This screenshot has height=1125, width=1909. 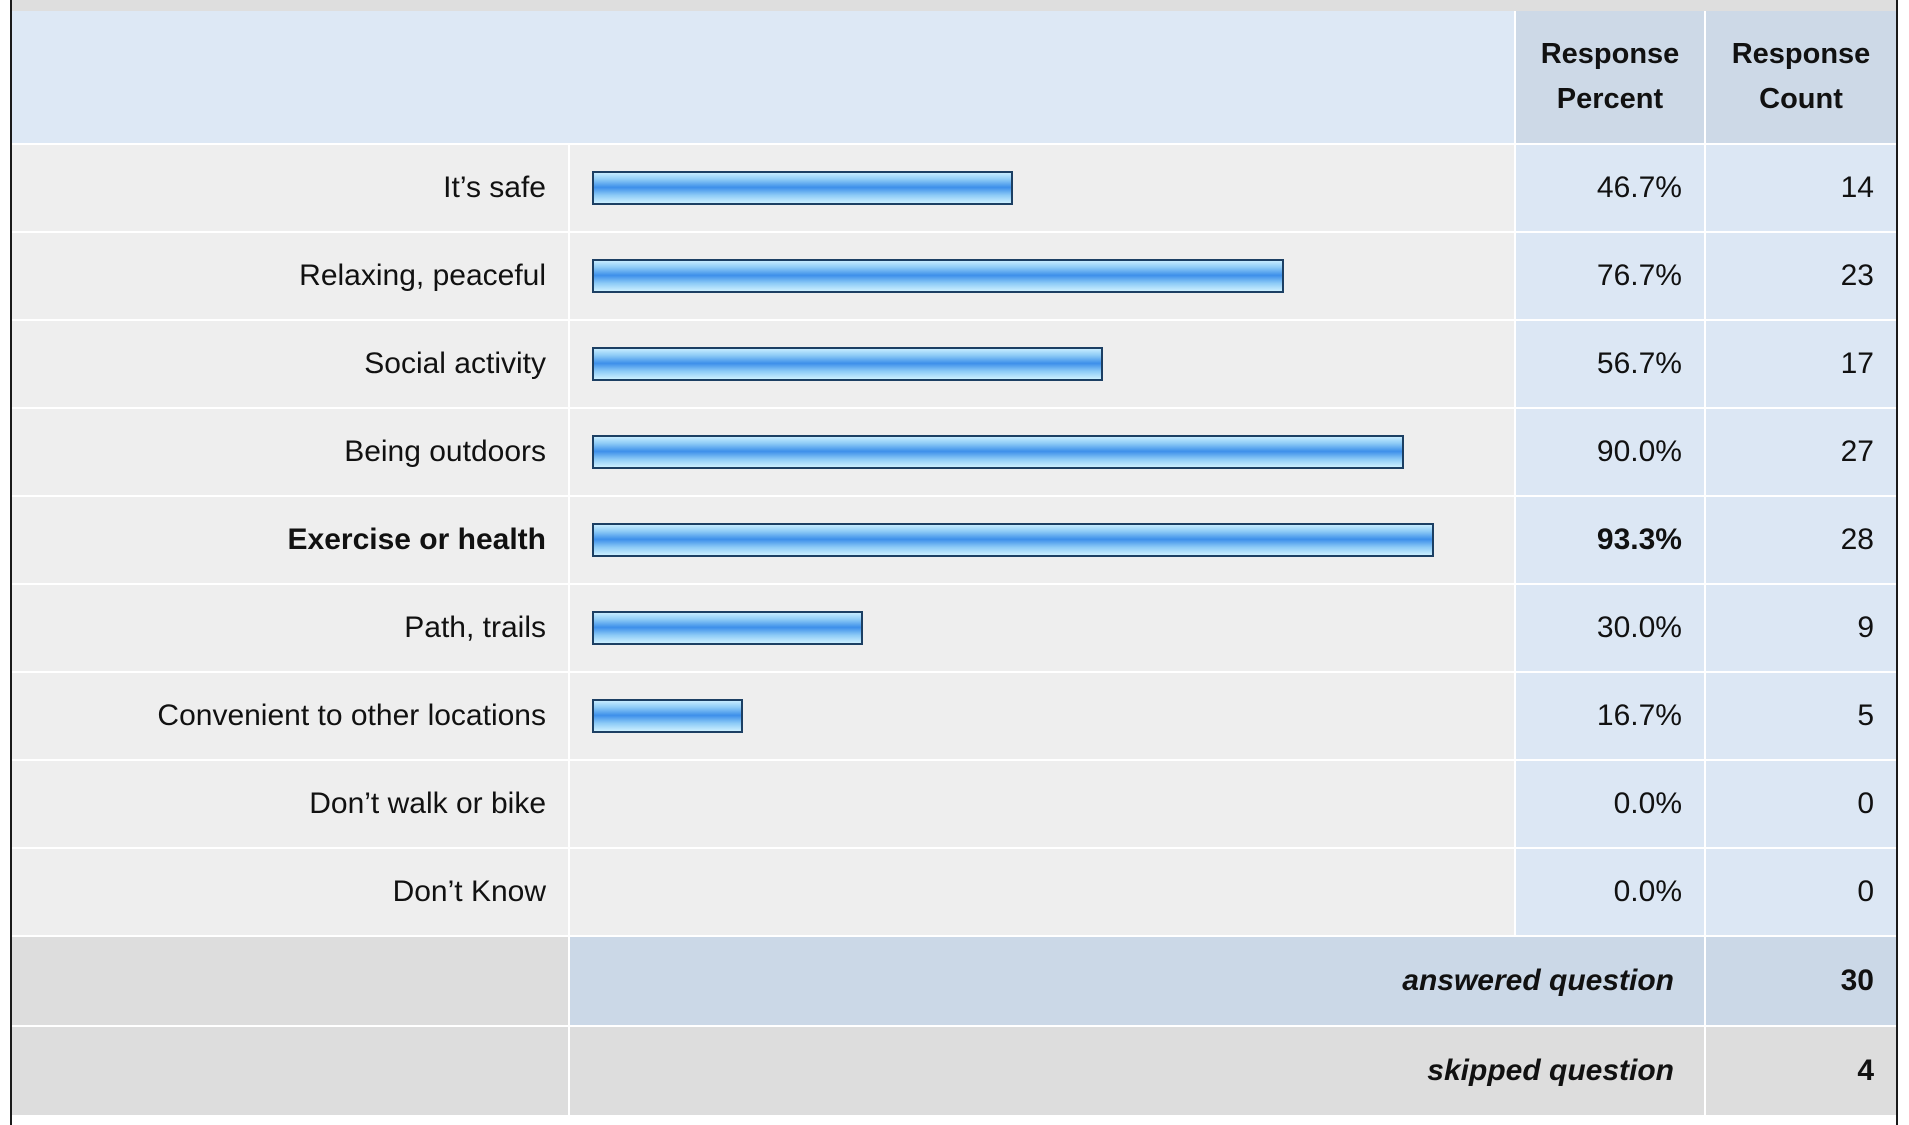 I want to click on response-count: 9, so click(x=1800, y=628).